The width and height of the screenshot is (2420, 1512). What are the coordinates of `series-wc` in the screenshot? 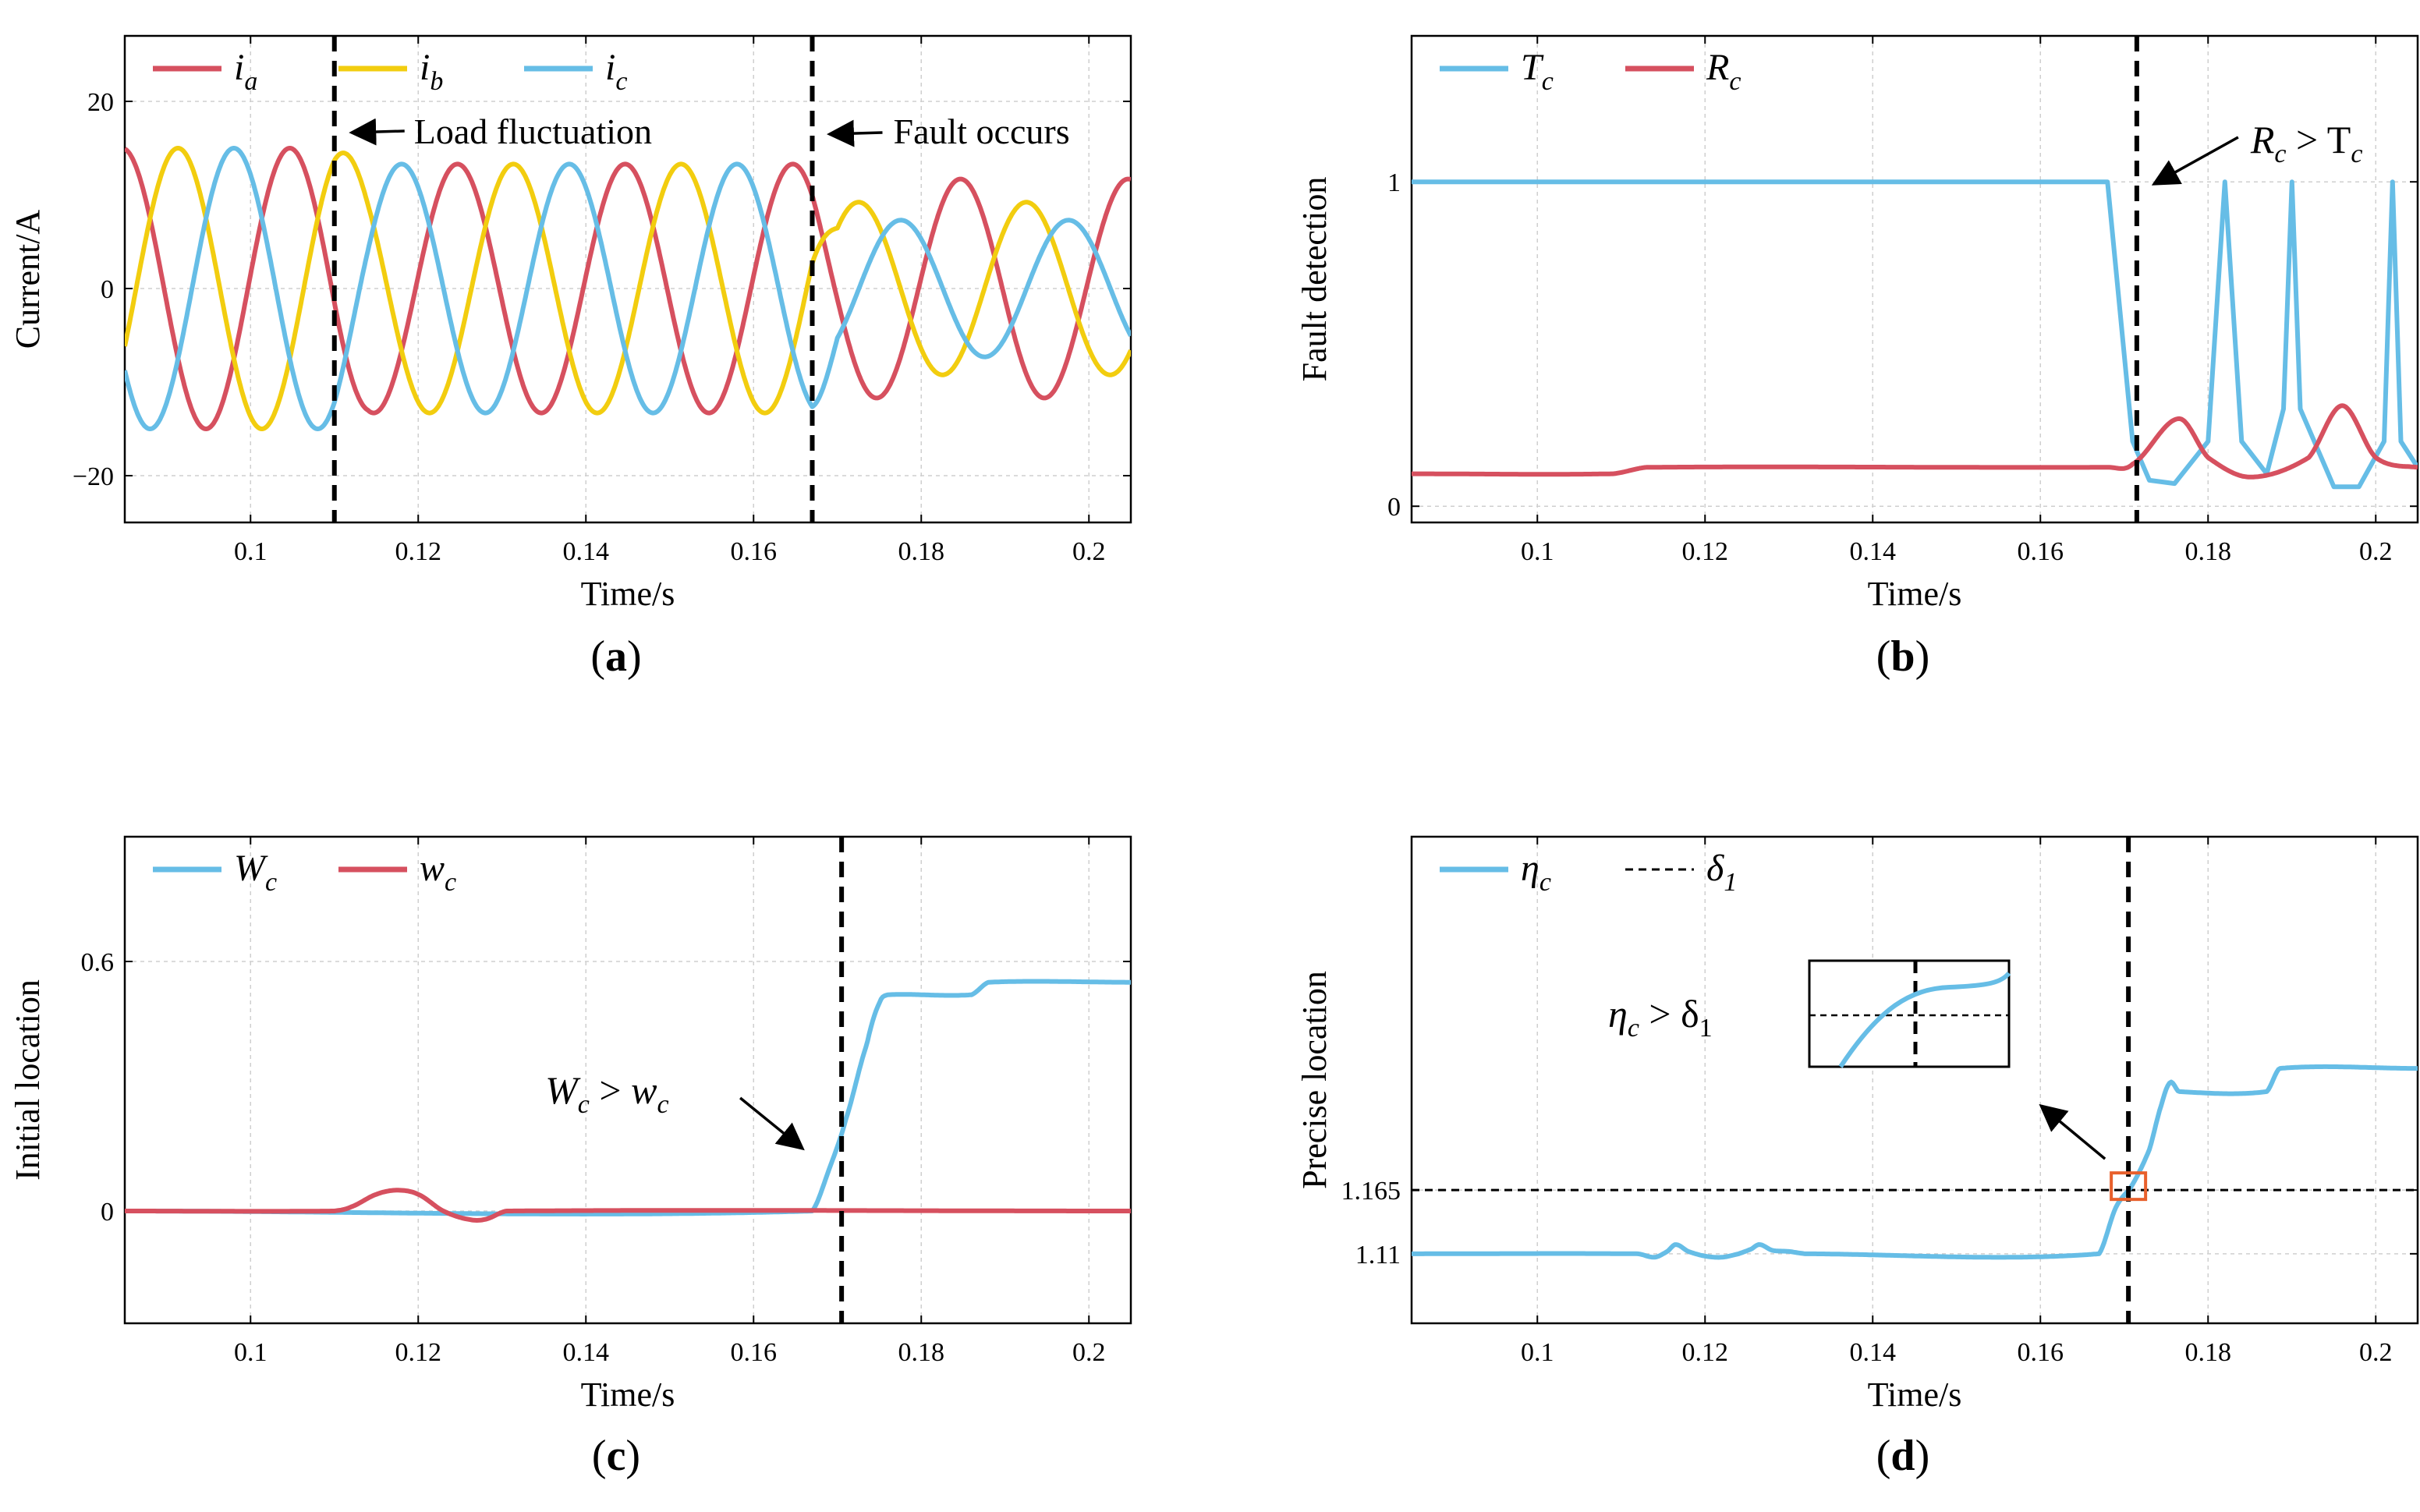 It's located at (628, 1205).